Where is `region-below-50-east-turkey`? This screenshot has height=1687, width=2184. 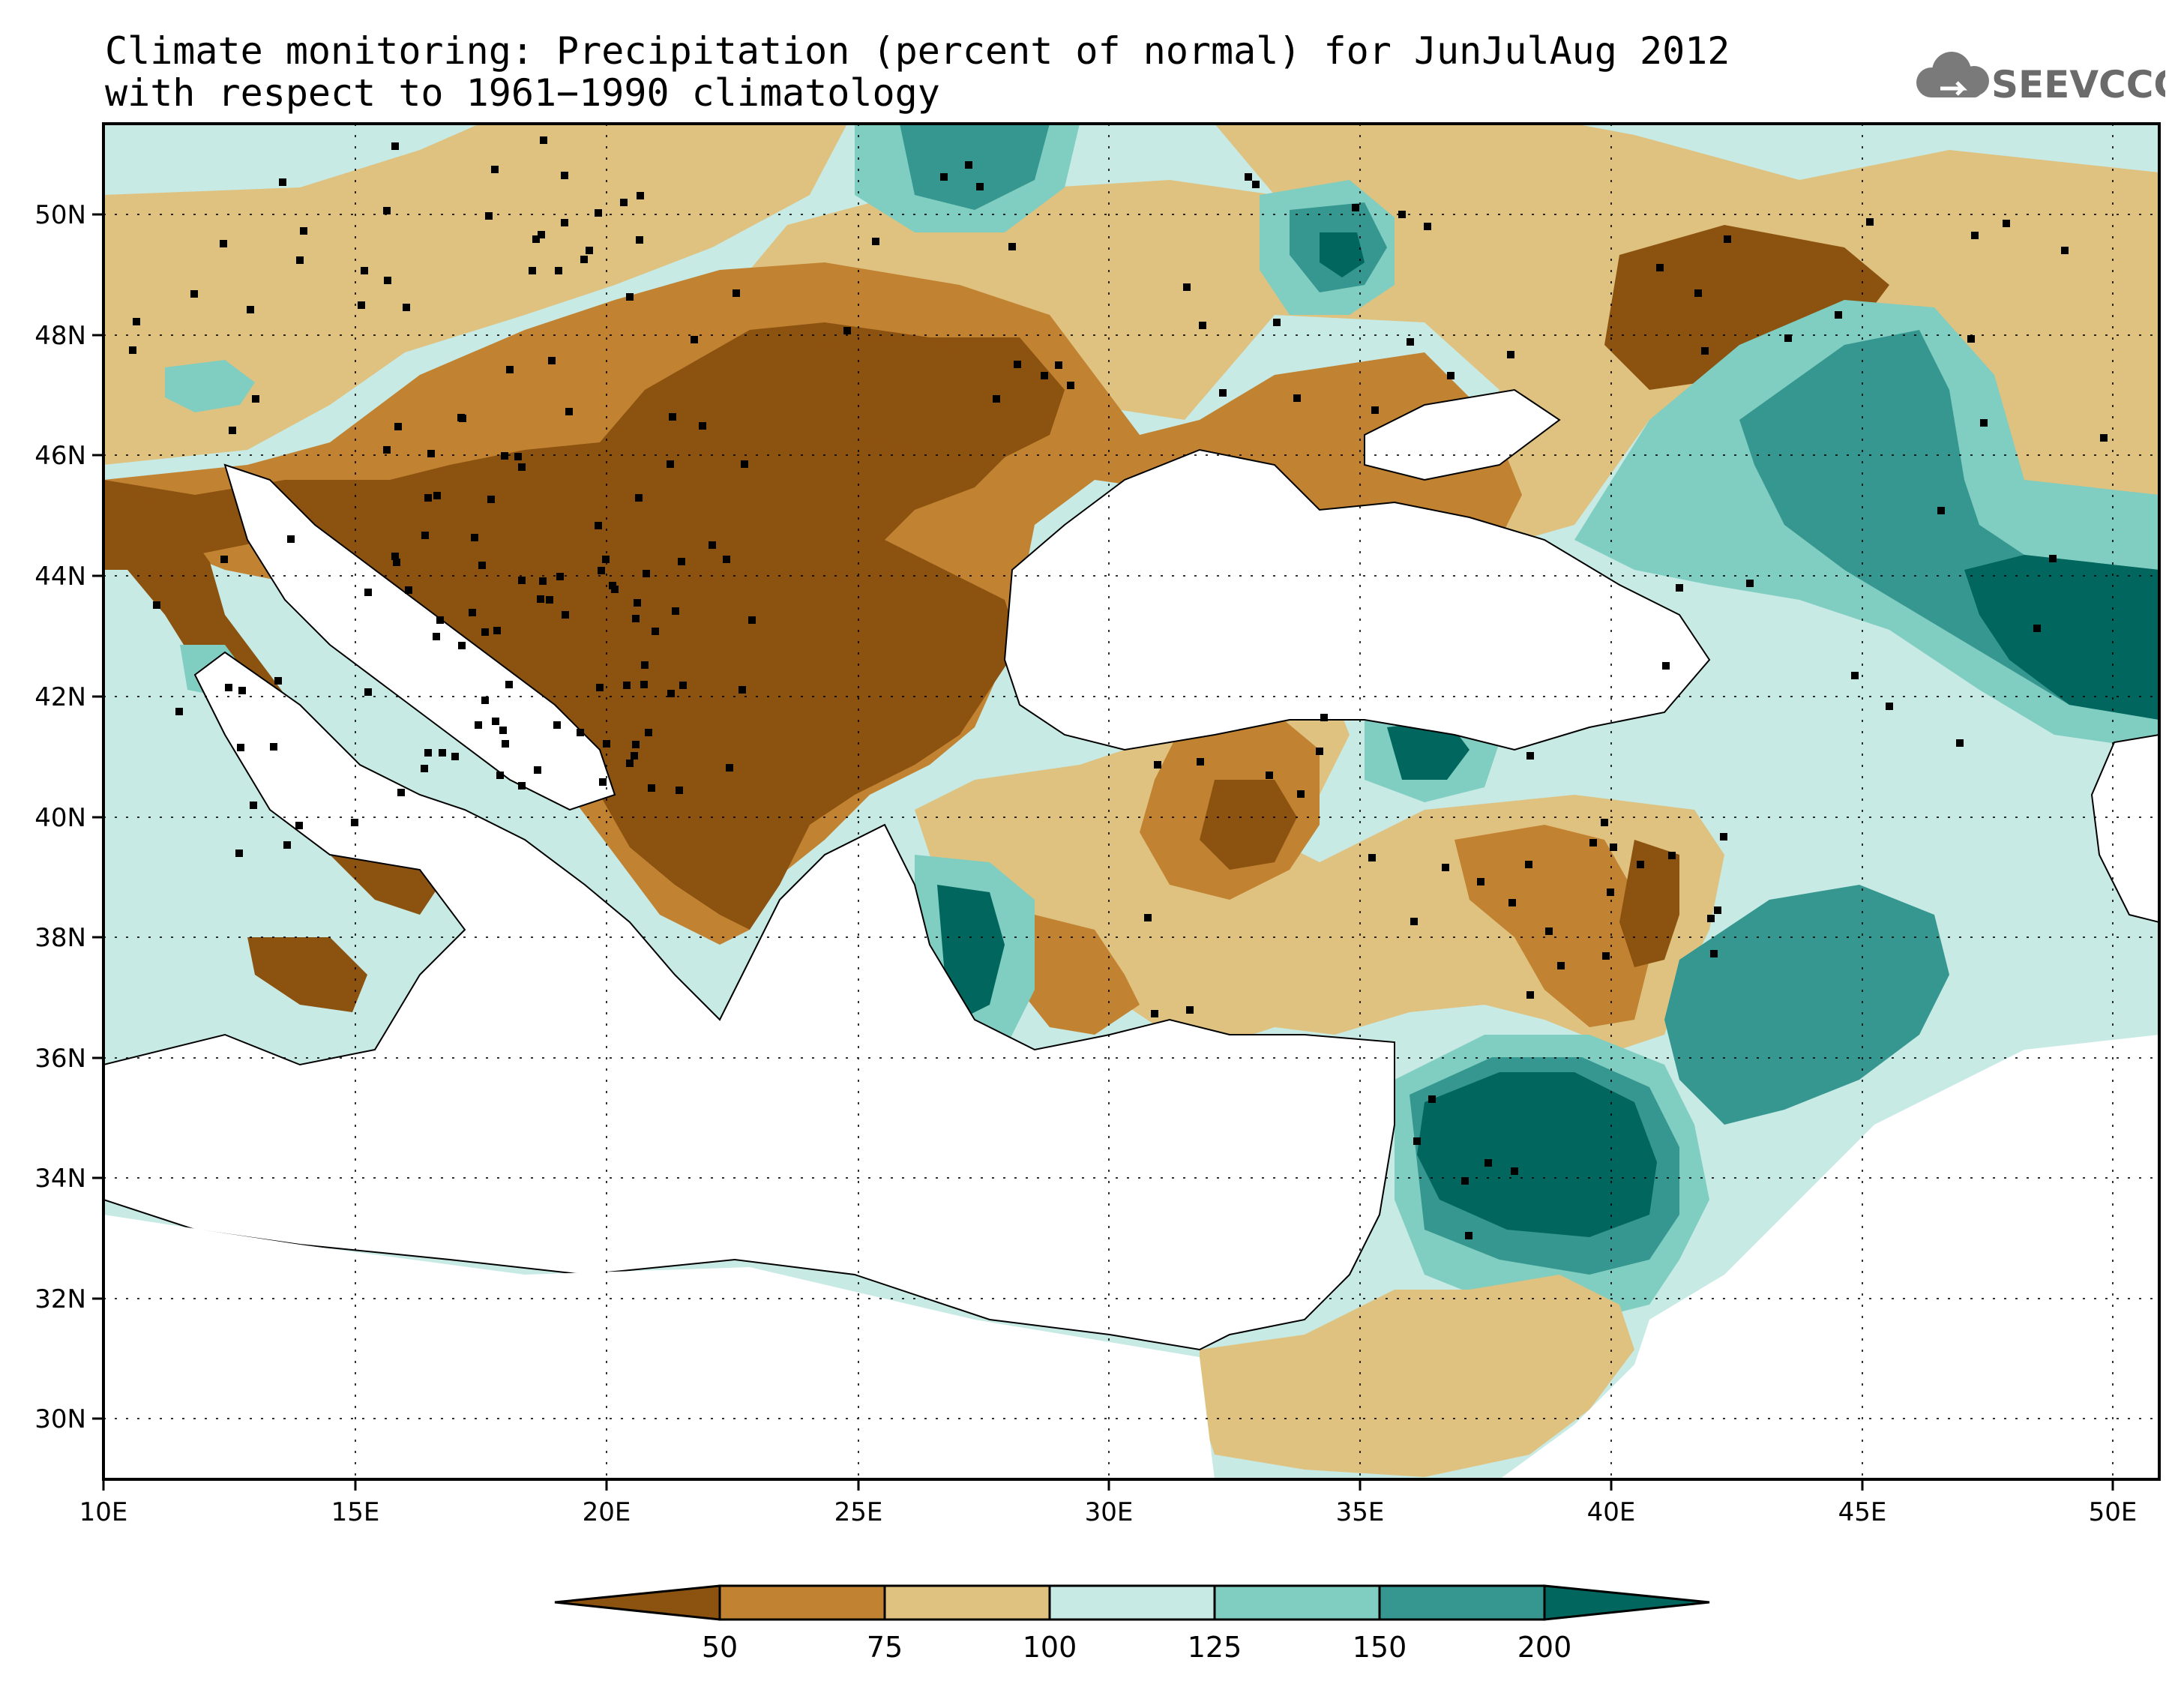 region-below-50-east-turkey is located at coordinates (1649, 903).